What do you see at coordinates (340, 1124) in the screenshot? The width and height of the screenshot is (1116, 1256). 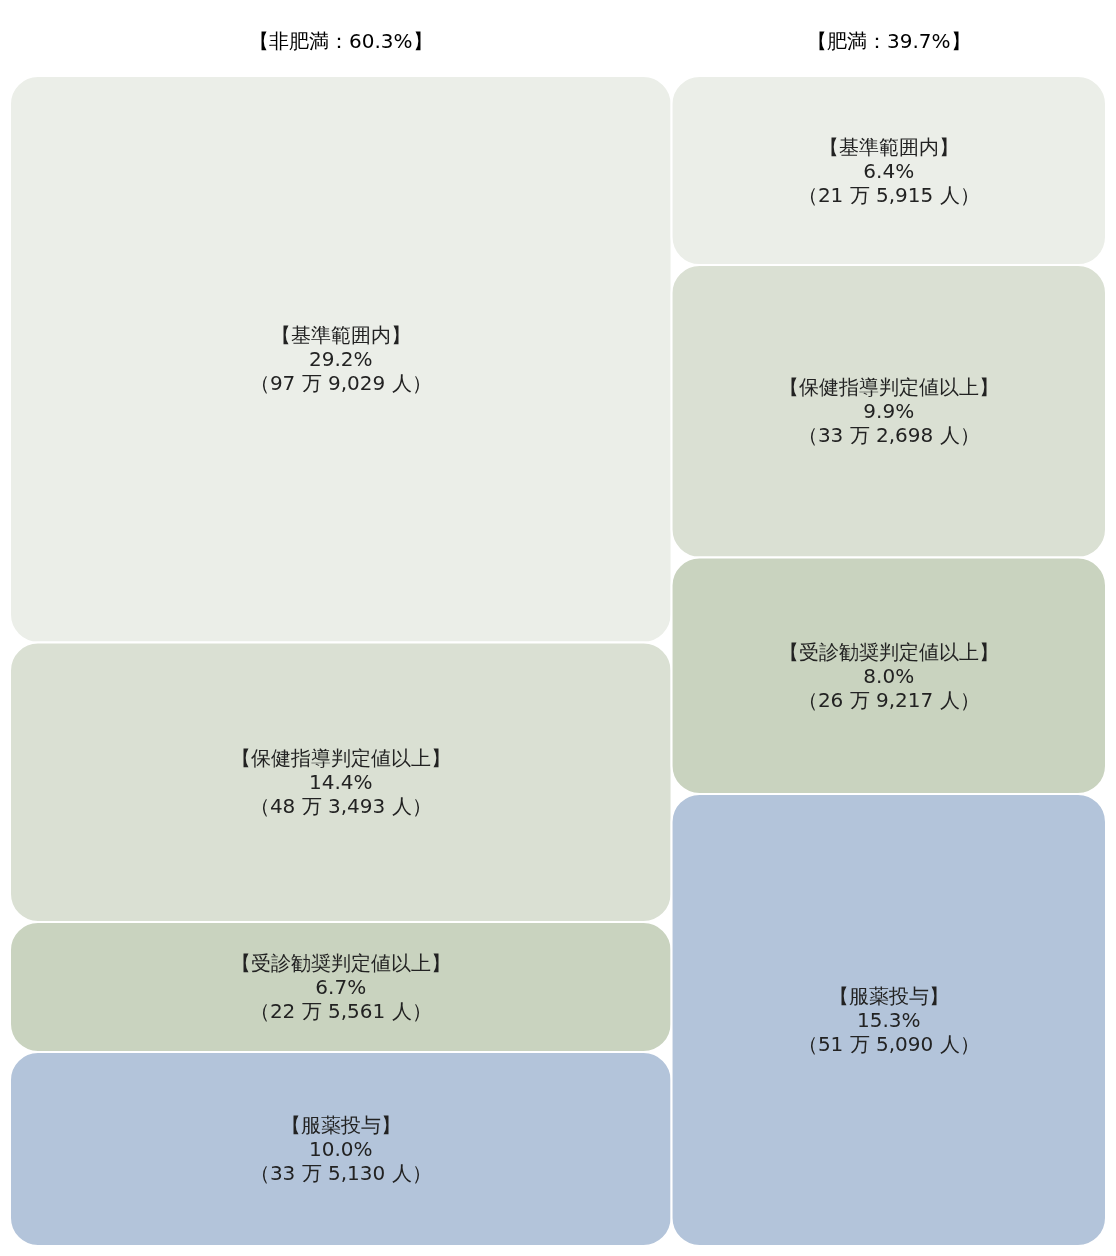 I see `series-label: 【服薬投与】` at bounding box center [340, 1124].